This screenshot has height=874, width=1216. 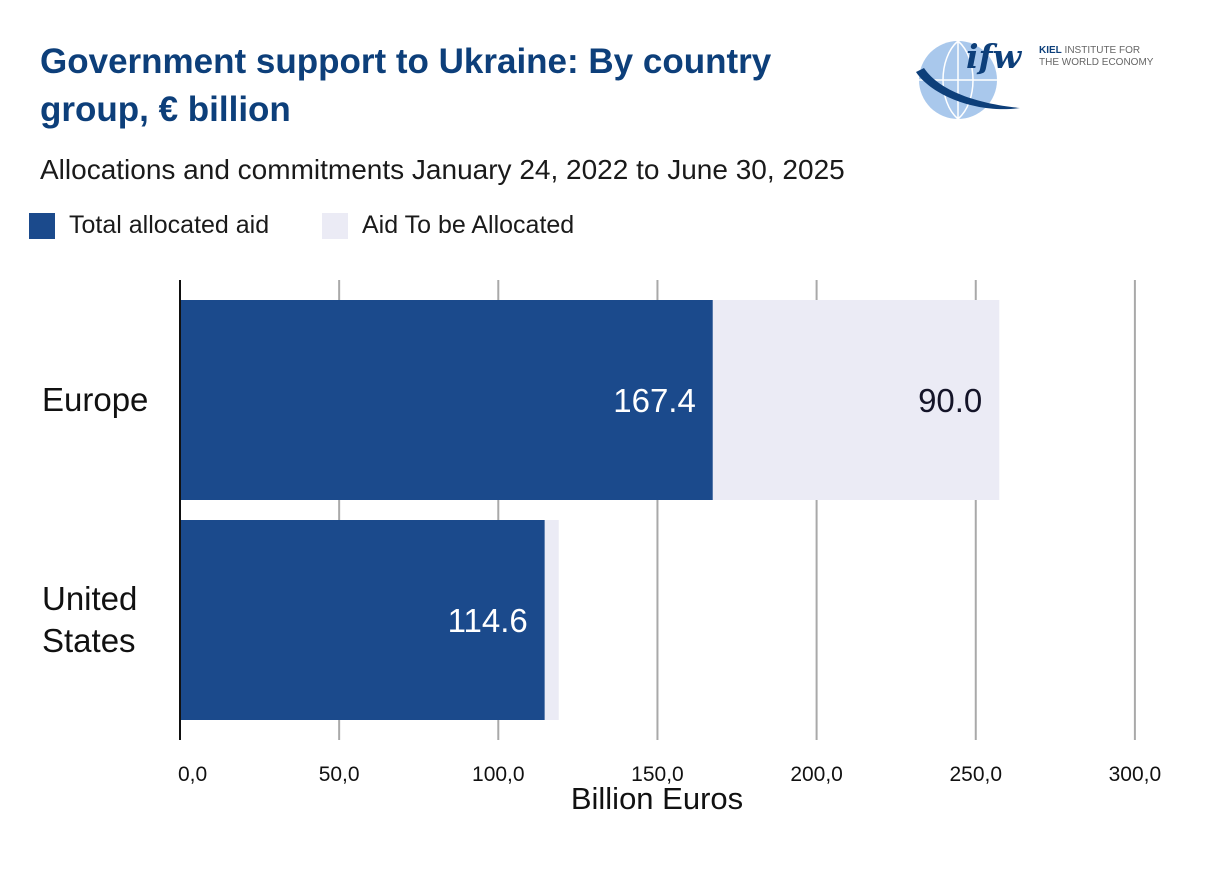 I want to click on legend-swatch-to-be-allocated, so click(x=335, y=226).